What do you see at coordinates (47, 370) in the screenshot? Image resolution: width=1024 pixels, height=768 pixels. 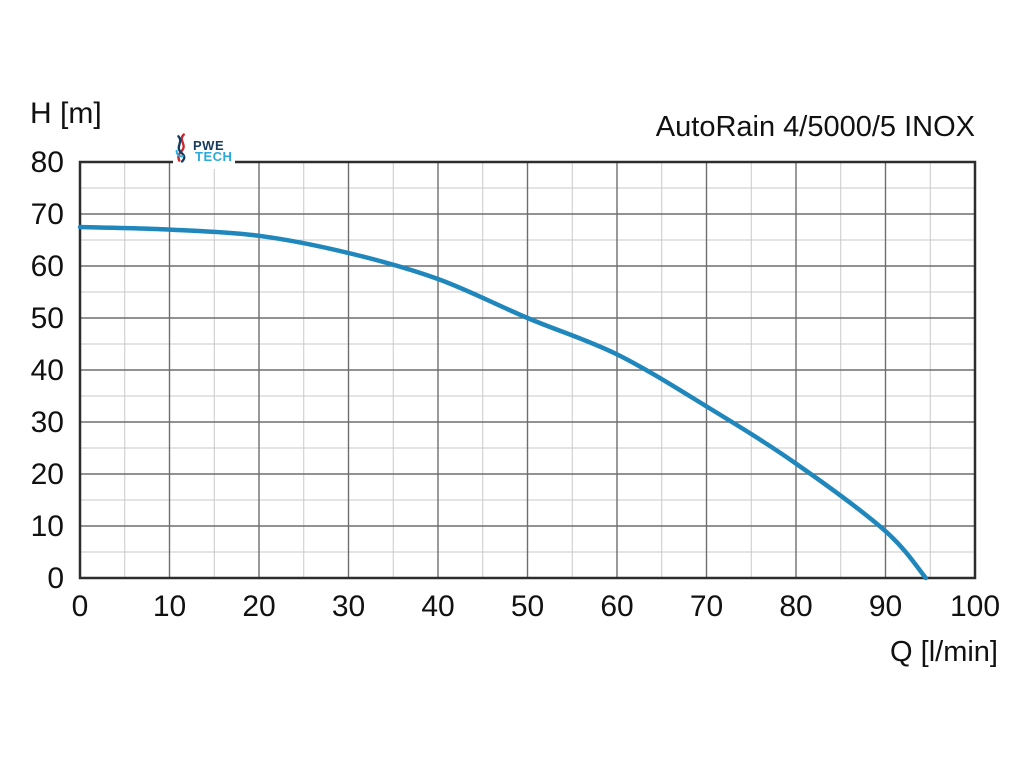 I see `y-tick-label: 40` at bounding box center [47, 370].